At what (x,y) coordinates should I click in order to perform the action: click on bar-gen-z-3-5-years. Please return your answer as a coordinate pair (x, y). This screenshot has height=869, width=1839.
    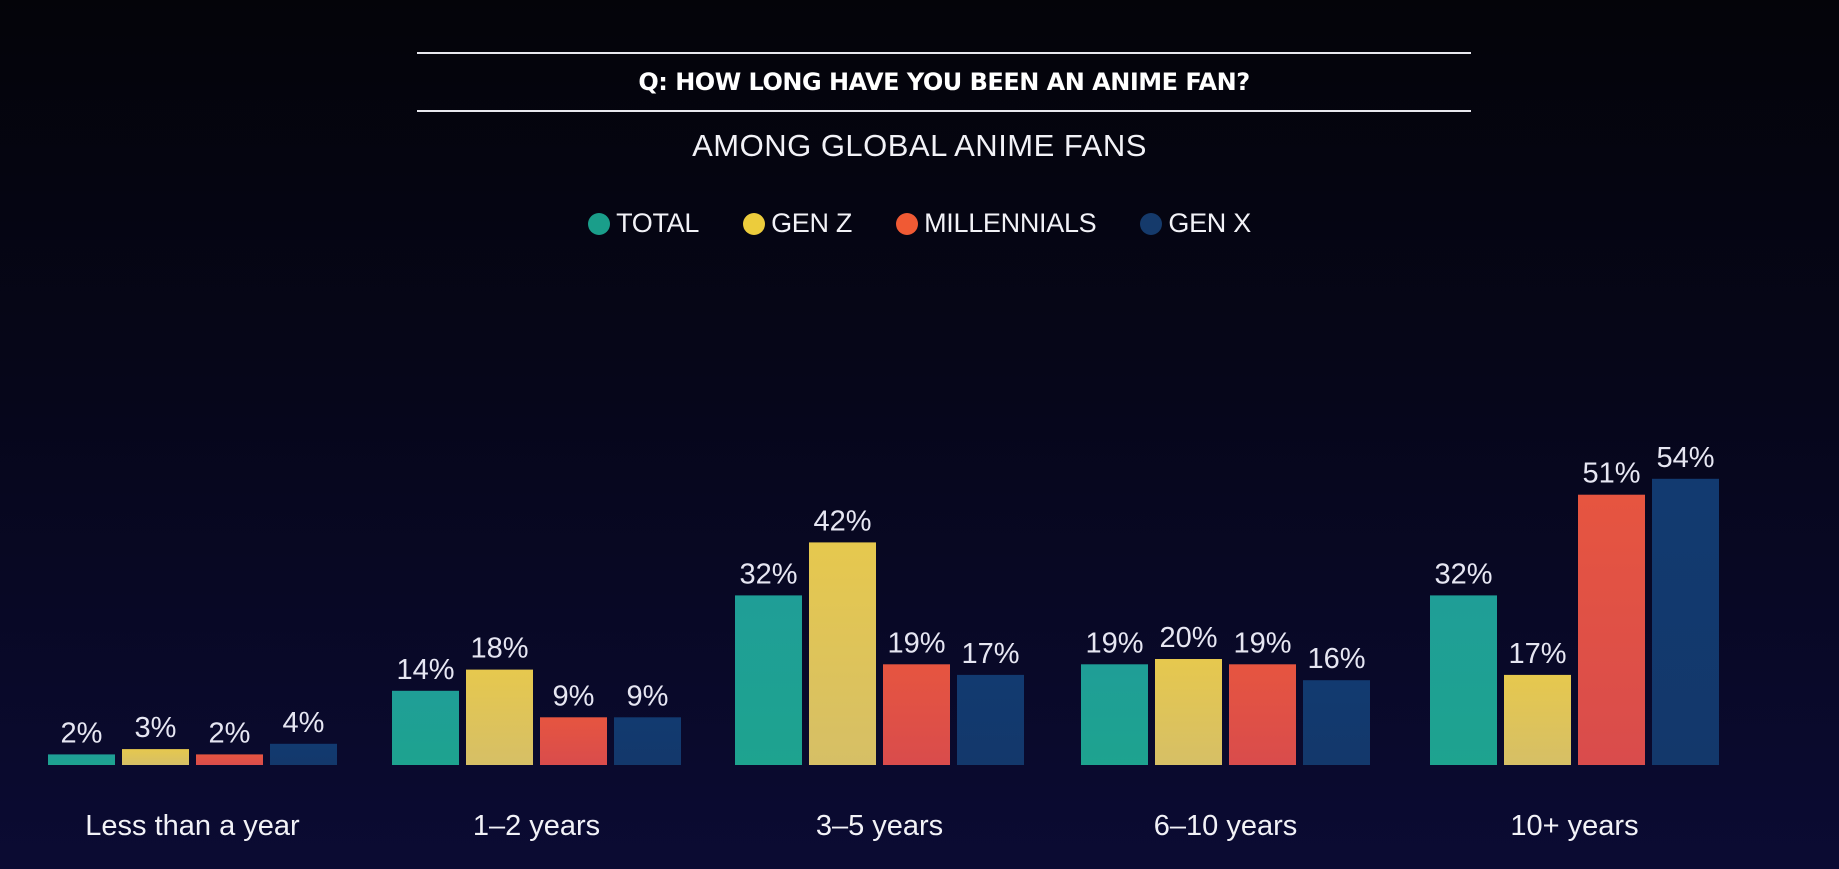
    Looking at the image, I should click on (842, 653).